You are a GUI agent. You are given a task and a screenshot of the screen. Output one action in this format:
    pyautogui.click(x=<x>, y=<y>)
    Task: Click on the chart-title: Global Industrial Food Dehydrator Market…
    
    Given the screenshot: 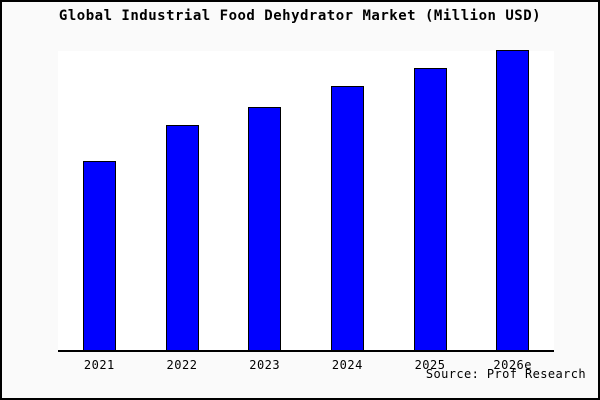 What is the action you would take?
    pyautogui.click(x=300, y=16)
    